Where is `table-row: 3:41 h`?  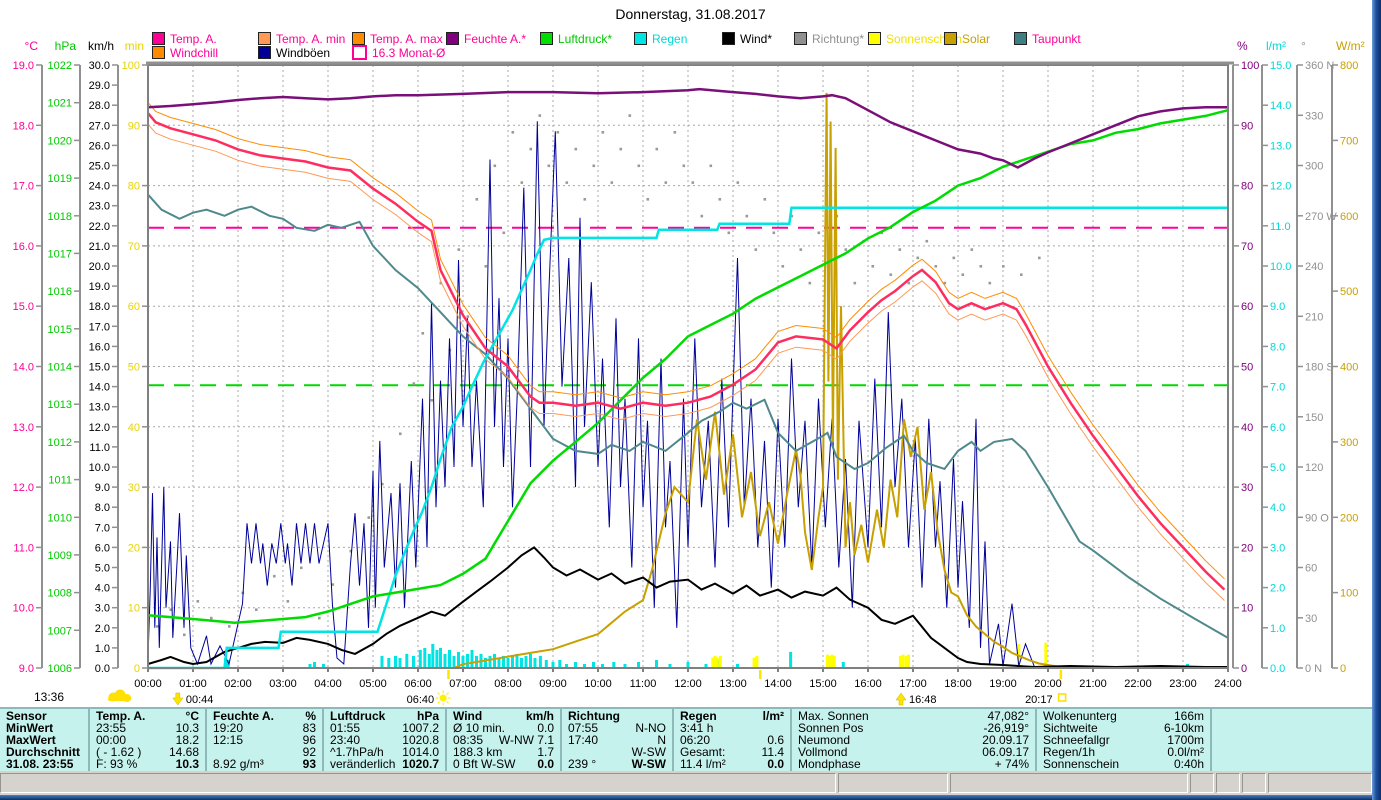 table-row: 3:41 h is located at coordinates (732, 728).